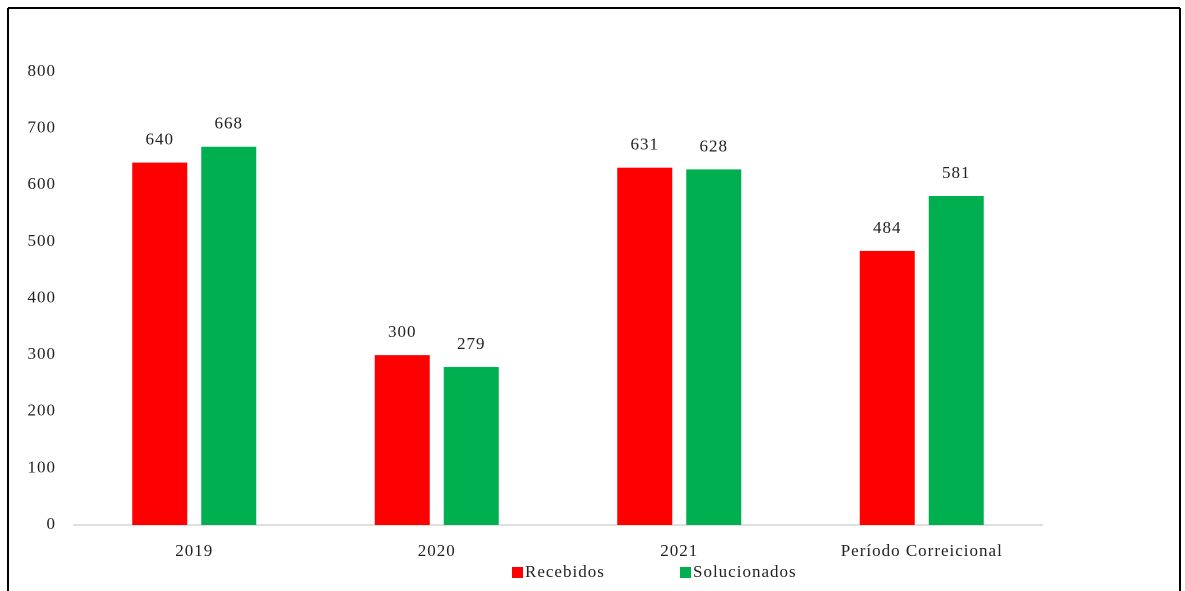 This screenshot has width=1185, height=591. I want to click on y-tick-label: 100, so click(42, 466).